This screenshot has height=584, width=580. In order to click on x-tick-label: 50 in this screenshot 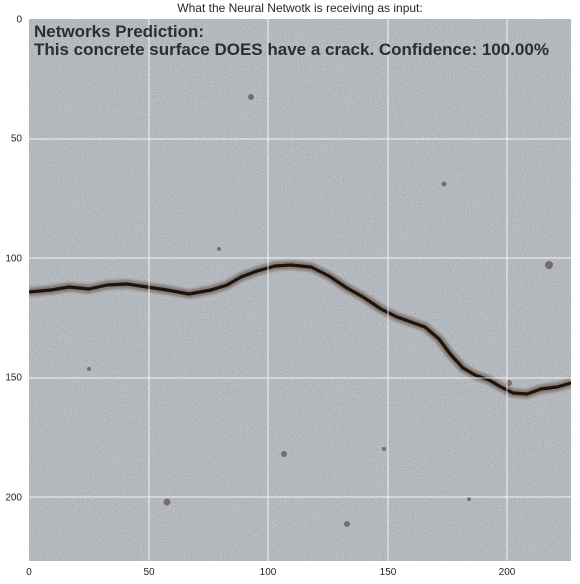, I will do `click(149, 572)`.